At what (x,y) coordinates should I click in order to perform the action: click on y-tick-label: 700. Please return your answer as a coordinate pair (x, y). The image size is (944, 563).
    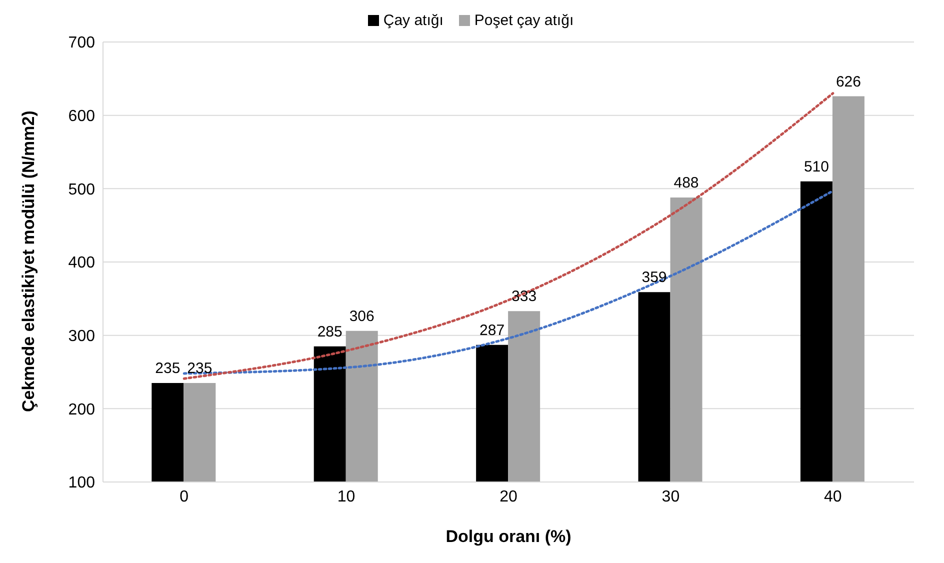
    Looking at the image, I should click on (82, 43).